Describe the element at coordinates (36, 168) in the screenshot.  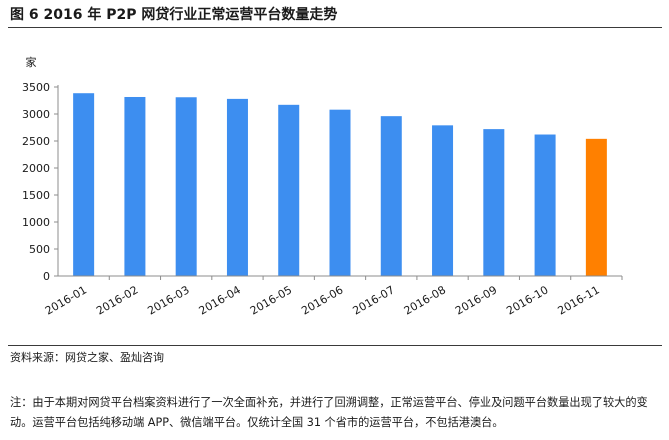
I see `y-tick-label: 2000` at that location.